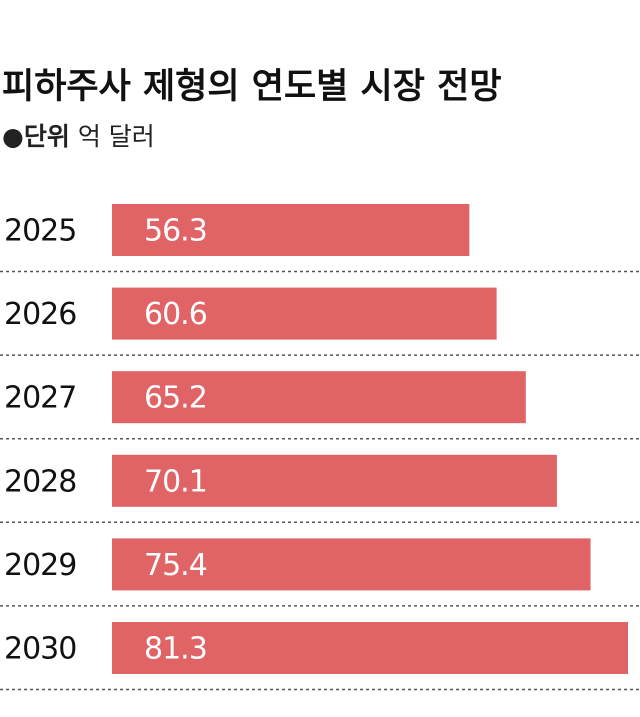 The height and width of the screenshot is (717, 640). What do you see at coordinates (40, 565) in the screenshot?
I see `y-tick-label: 2029` at bounding box center [40, 565].